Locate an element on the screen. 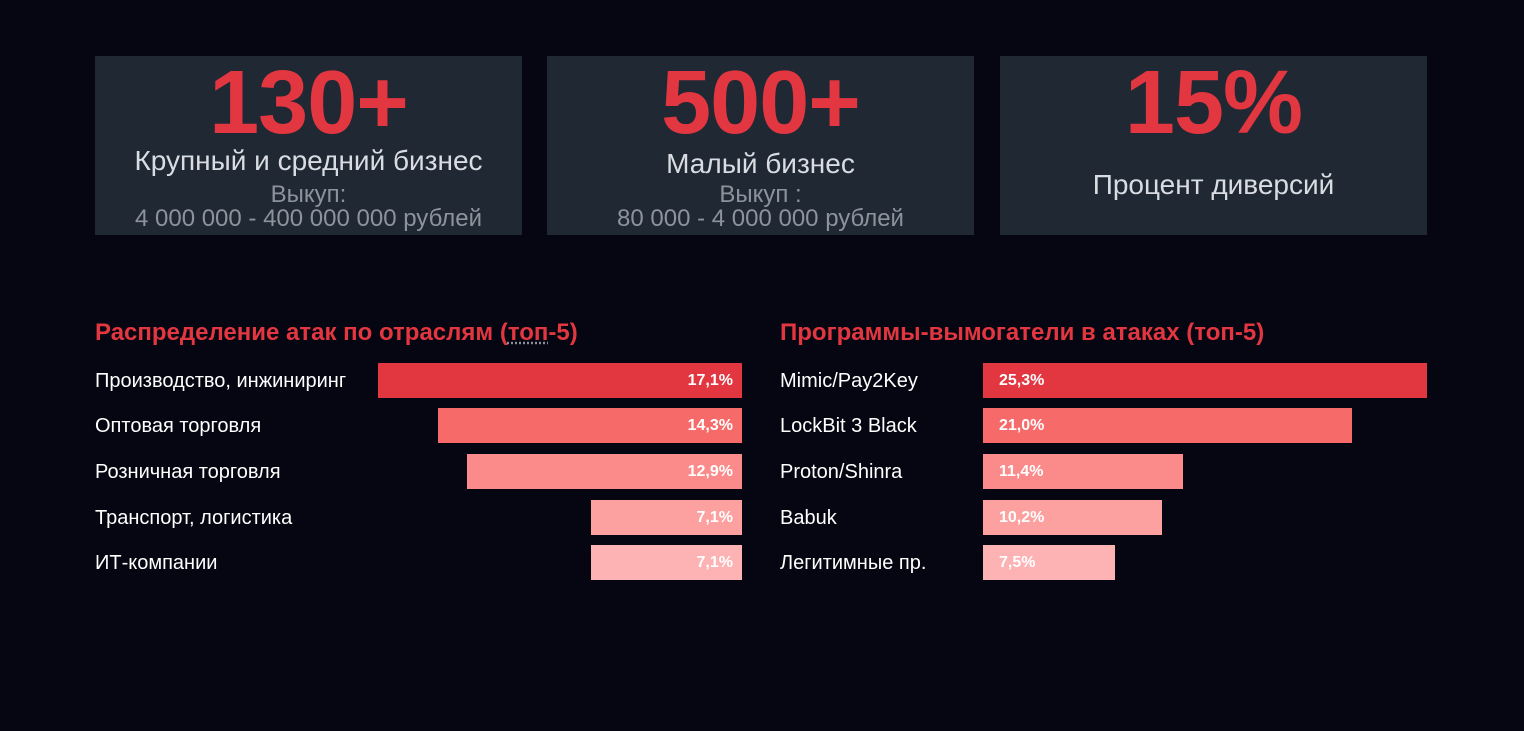  stat-ransom-caption: Выкуп: is located at coordinates (308, 194).